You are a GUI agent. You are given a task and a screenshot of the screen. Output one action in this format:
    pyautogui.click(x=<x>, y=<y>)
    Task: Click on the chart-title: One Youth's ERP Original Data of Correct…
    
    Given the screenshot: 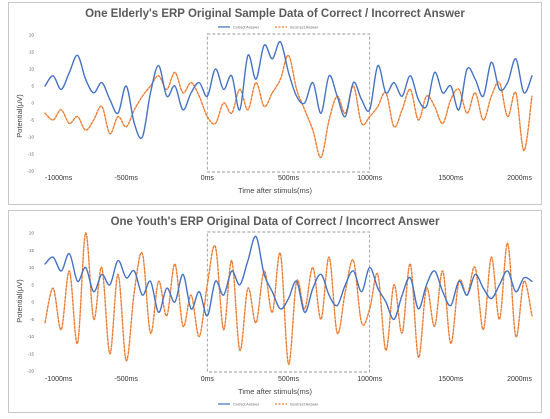 What is the action you would take?
    pyautogui.click(x=275, y=222)
    